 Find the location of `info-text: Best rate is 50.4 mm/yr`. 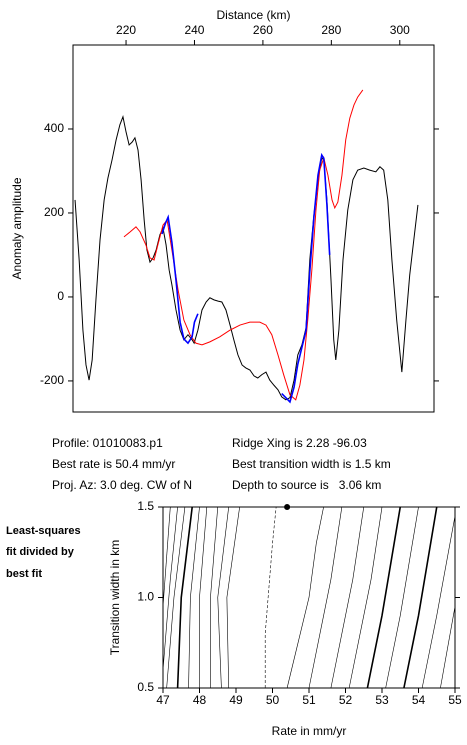

info-text: Best rate is 50.4 mm/yr is located at coordinates (113, 464).